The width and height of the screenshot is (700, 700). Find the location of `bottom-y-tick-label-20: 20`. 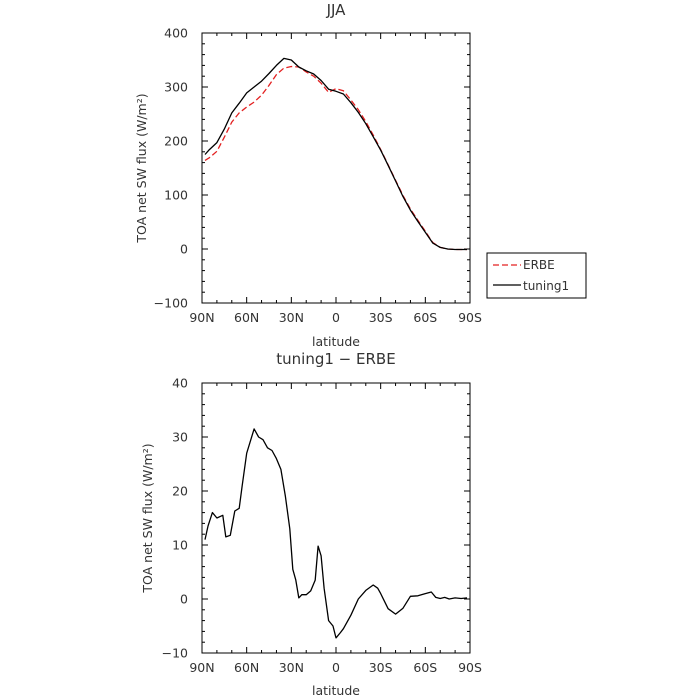

bottom-y-tick-label-20: 20 is located at coordinates (180, 491).